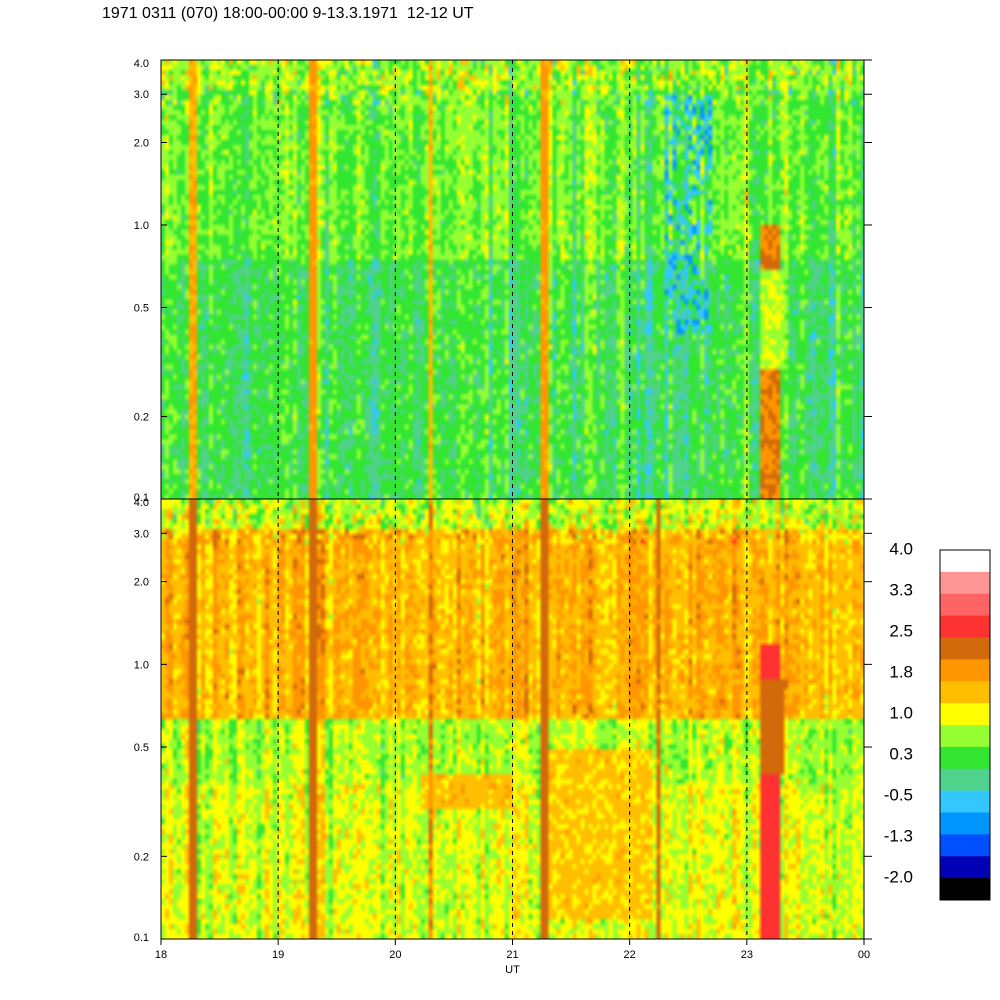 This screenshot has height=1000, width=1000. What do you see at coordinates (901, 754) in the screenshot?
I see `colorbar-label: 0.3` at bounding box center [901, 754].